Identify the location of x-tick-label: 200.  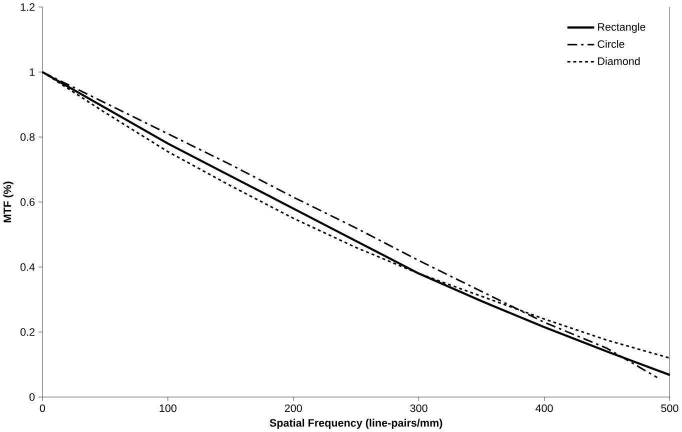
(293, 408).